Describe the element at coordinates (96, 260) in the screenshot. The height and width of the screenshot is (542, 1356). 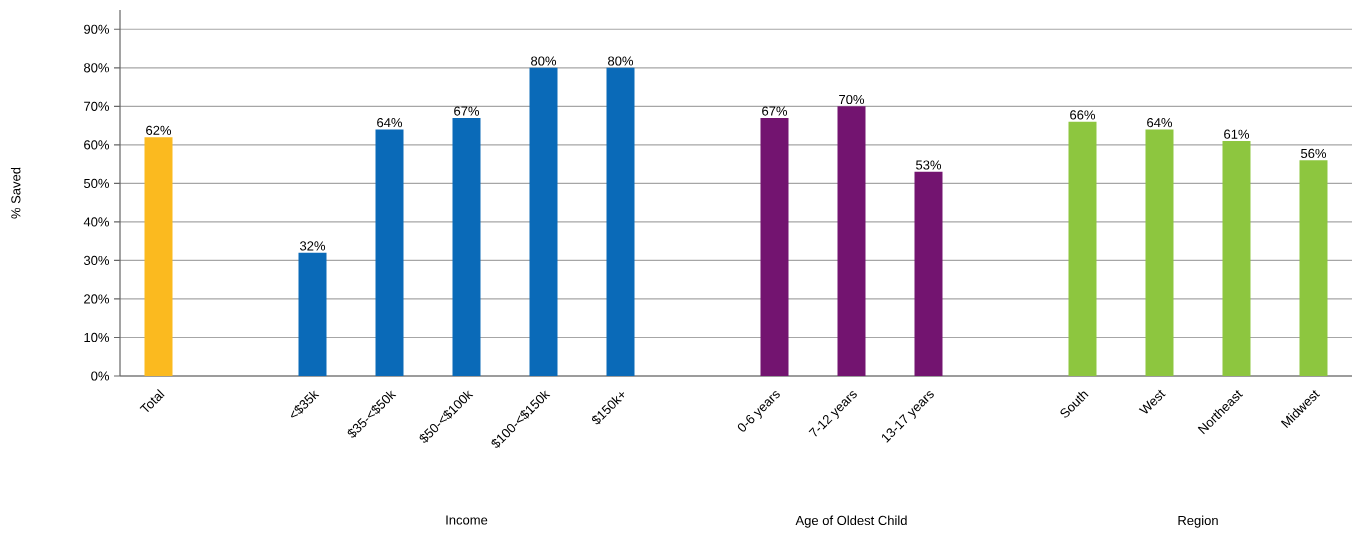
I see `y-tick-label: 30%` at that location.